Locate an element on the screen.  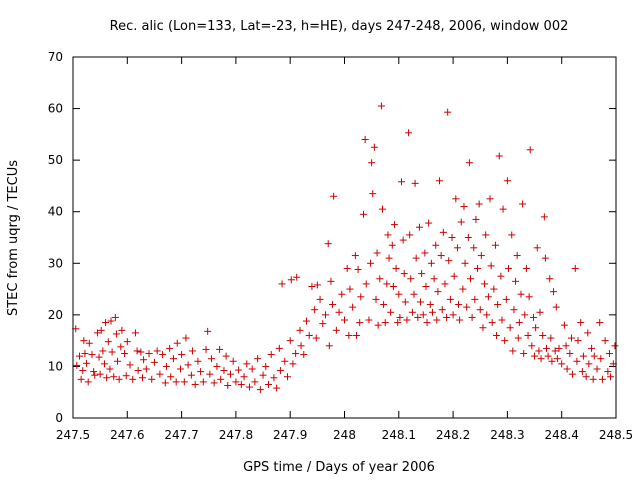
y-tick-label: 10 is located at coordinates (55, 366).